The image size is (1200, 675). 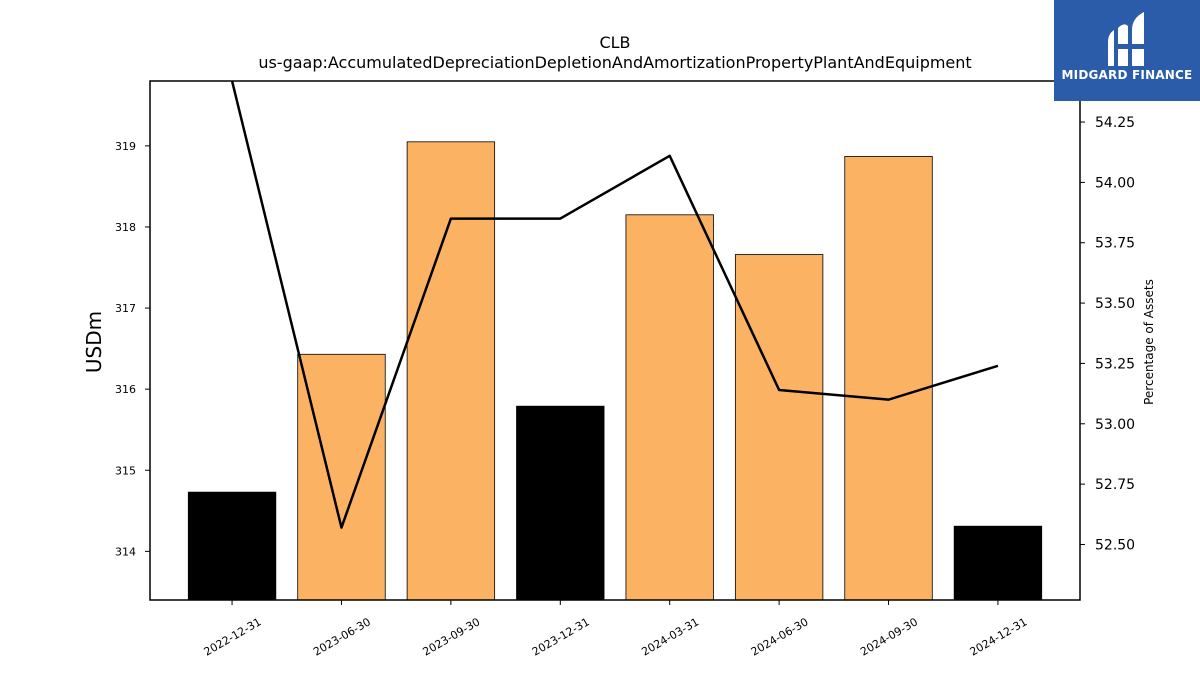 What do you see at coordinates (1115, 183) in the screenshot?
I see `y2-tick-label: 54.00` at bounding box center [1115, 183].